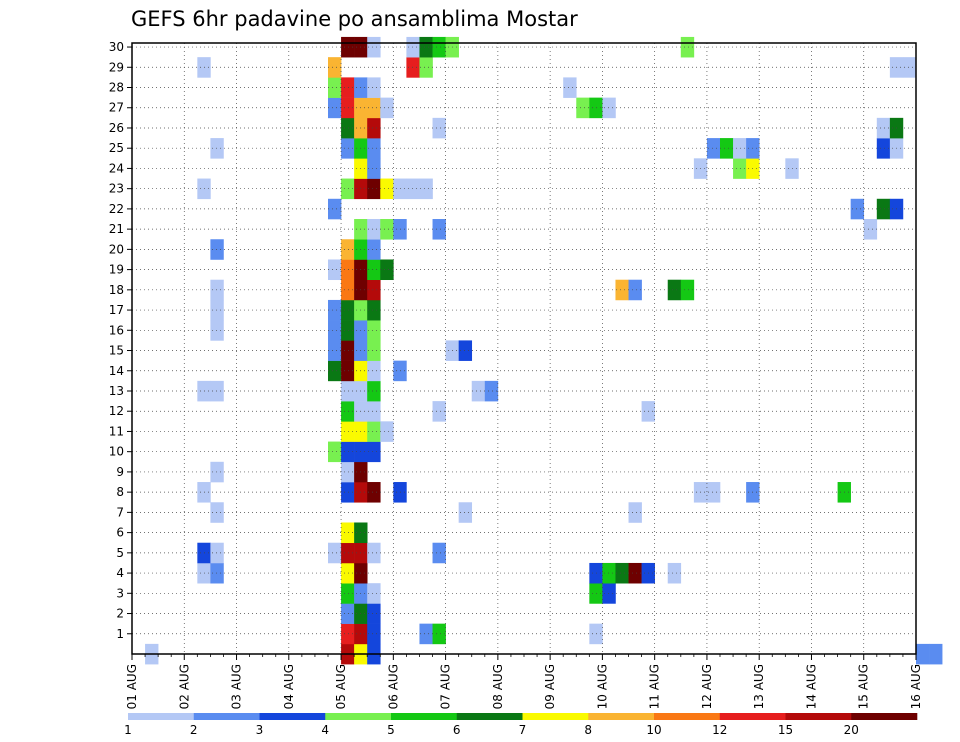 The image size is (960, 742). Describe the element at coordinates (391, 730) in the screenshot. I see `legend-label: 5` at that location.